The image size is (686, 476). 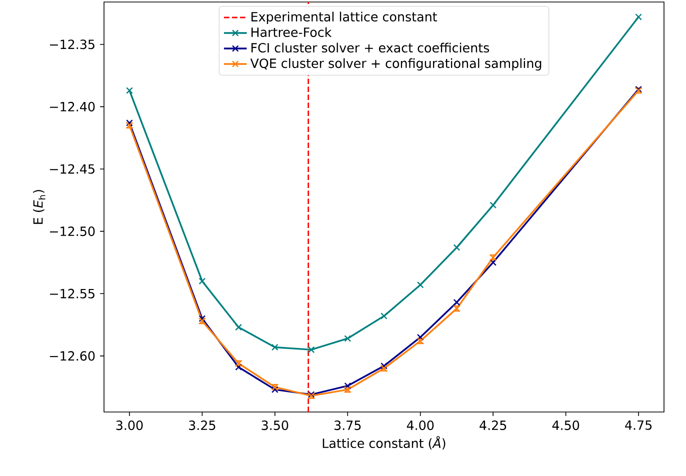 I want to click on y-tick-label: −12.50, so click(x=72, y=231).